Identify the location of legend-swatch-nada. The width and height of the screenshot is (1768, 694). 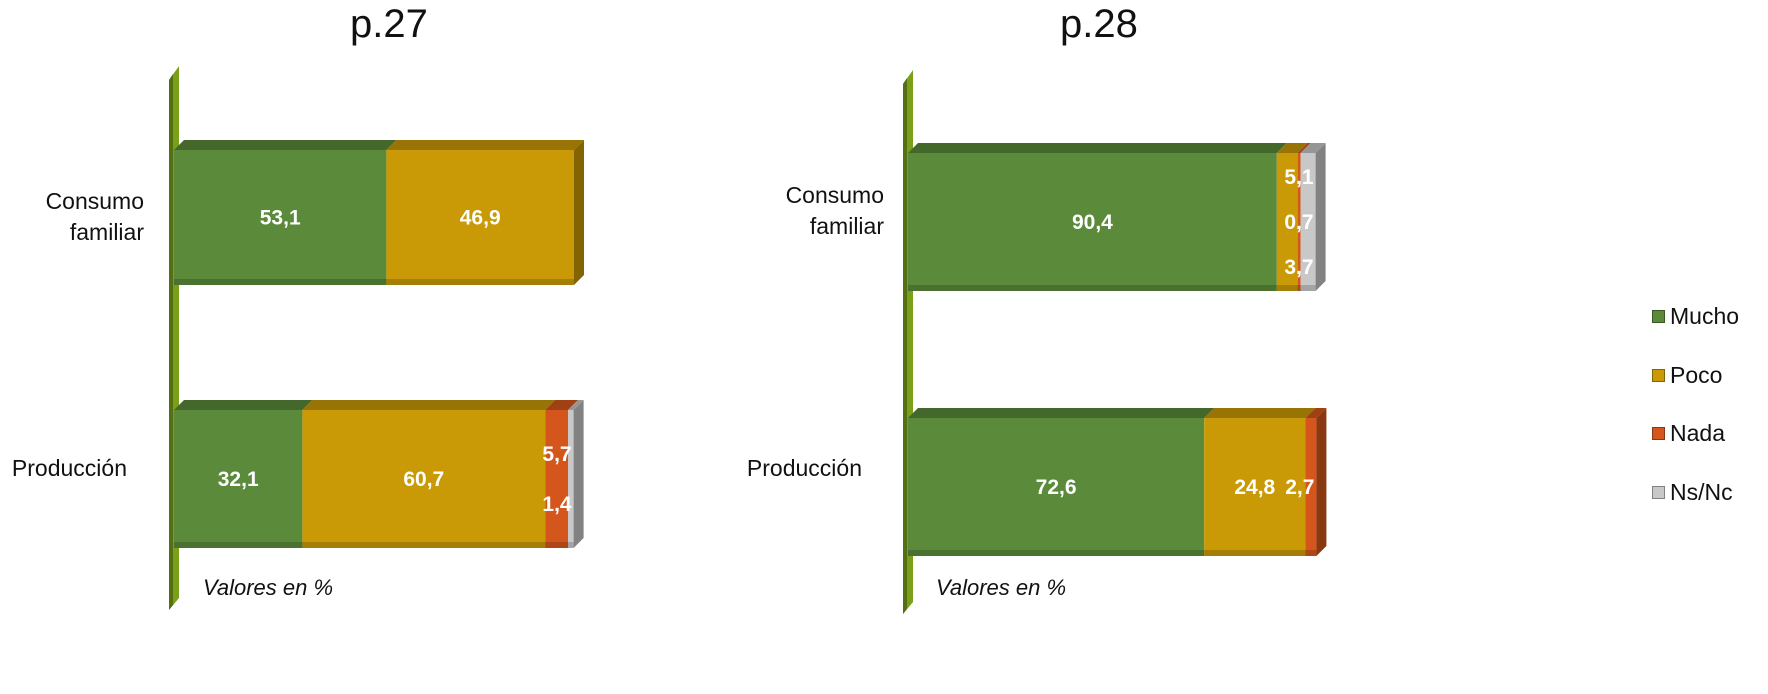
(1658, 433).